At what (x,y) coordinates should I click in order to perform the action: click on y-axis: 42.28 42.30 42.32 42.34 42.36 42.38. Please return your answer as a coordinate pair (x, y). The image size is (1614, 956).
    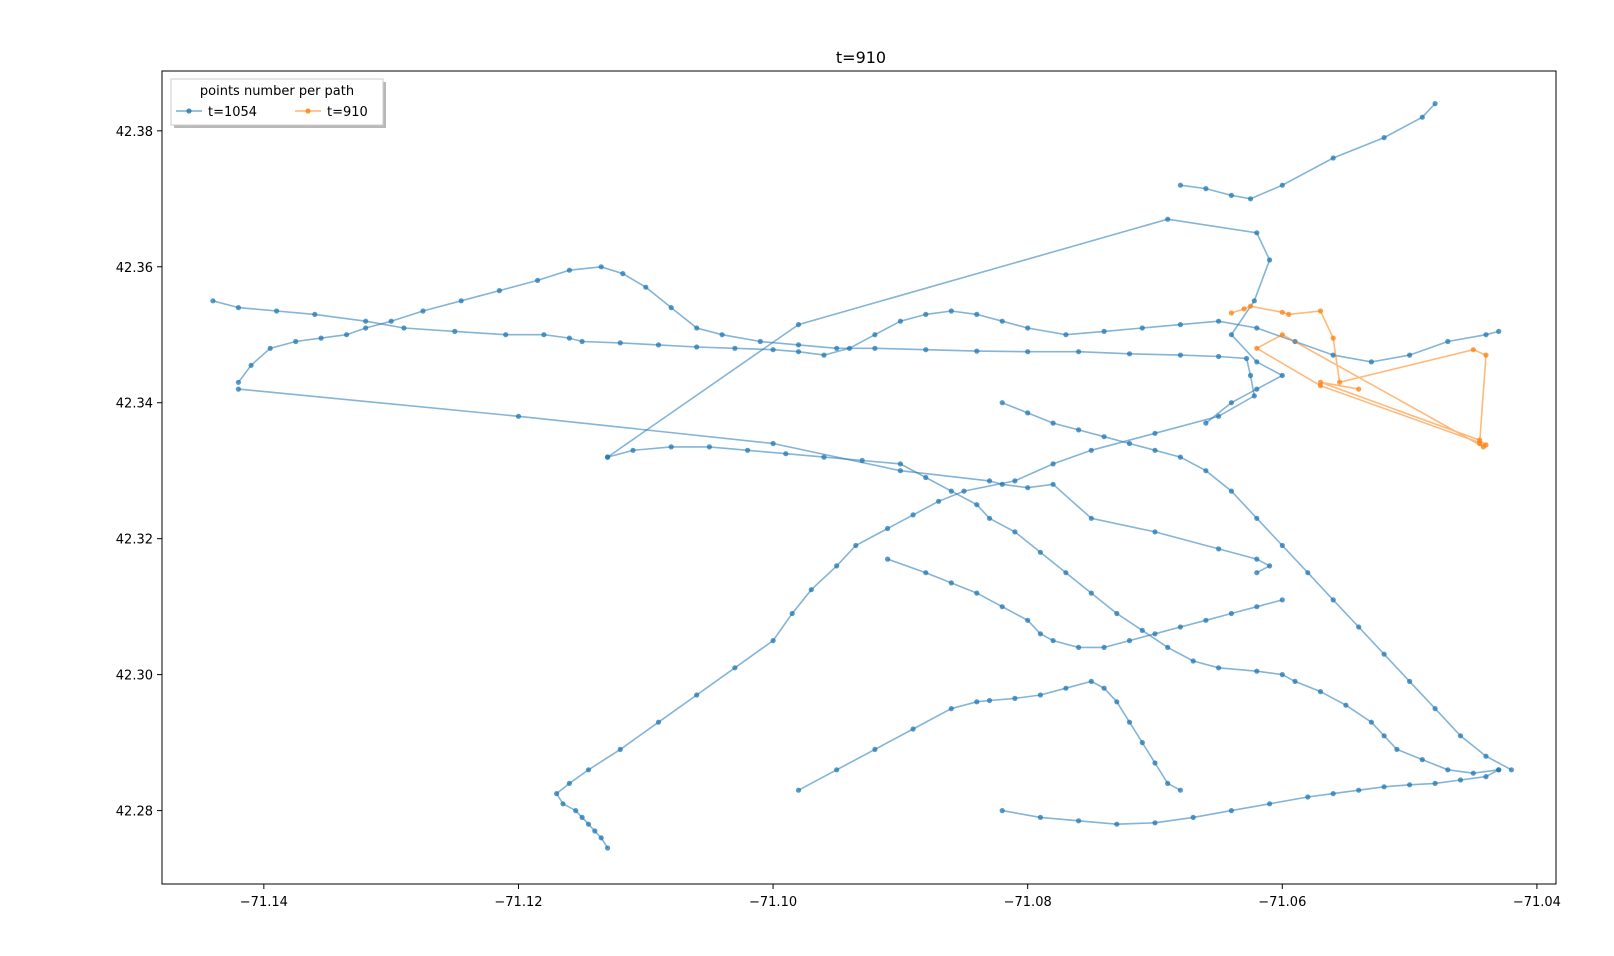
    Looking at the image, I should click on (139, 472).